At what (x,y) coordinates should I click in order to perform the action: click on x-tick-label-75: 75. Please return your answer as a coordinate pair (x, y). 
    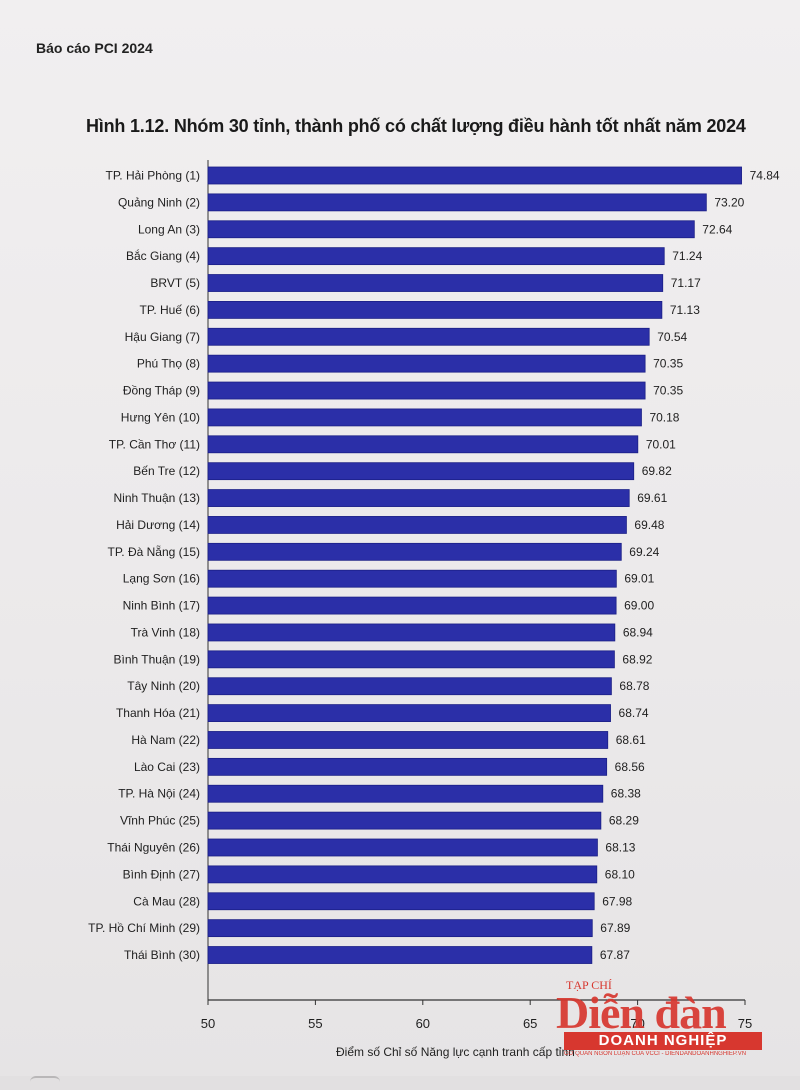
    Looking at the image, I should click on (745, 1023).